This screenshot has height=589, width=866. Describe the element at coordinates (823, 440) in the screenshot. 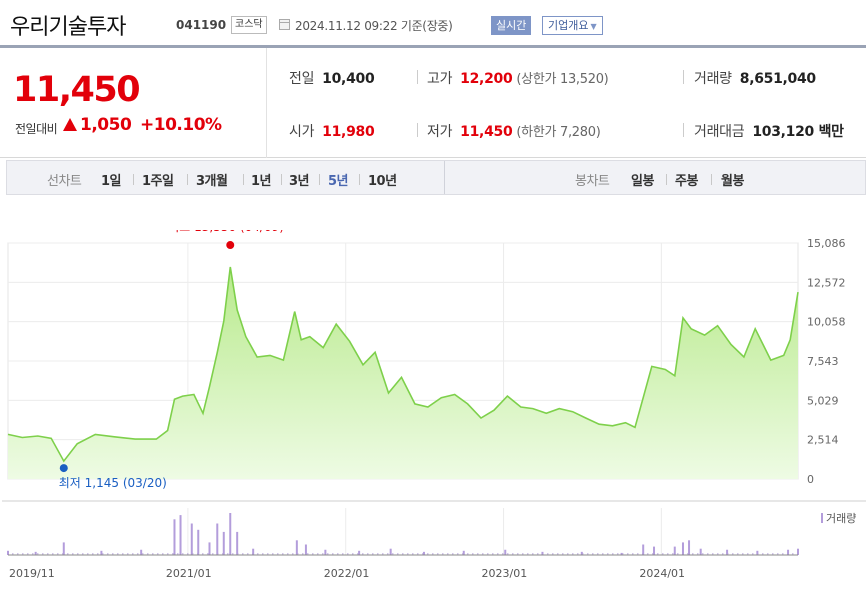

I see `y-tick-label: 2,514` at that location.